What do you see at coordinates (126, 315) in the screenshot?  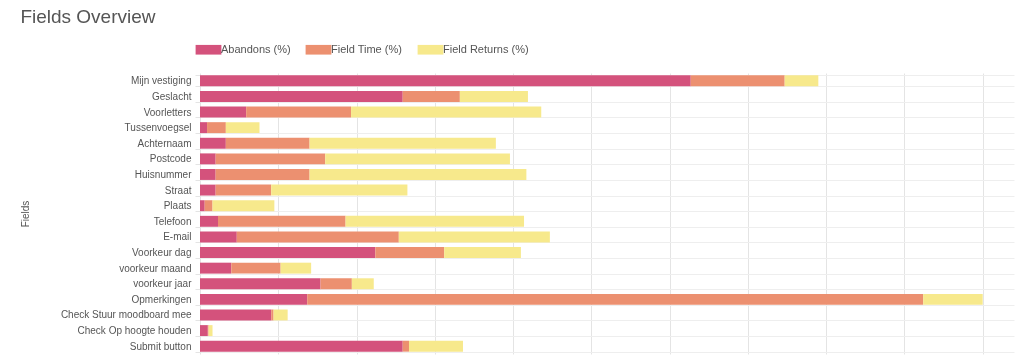 I see `y-tick-label: Check Stuur moodboard mee` at bounding box center [126, 315].